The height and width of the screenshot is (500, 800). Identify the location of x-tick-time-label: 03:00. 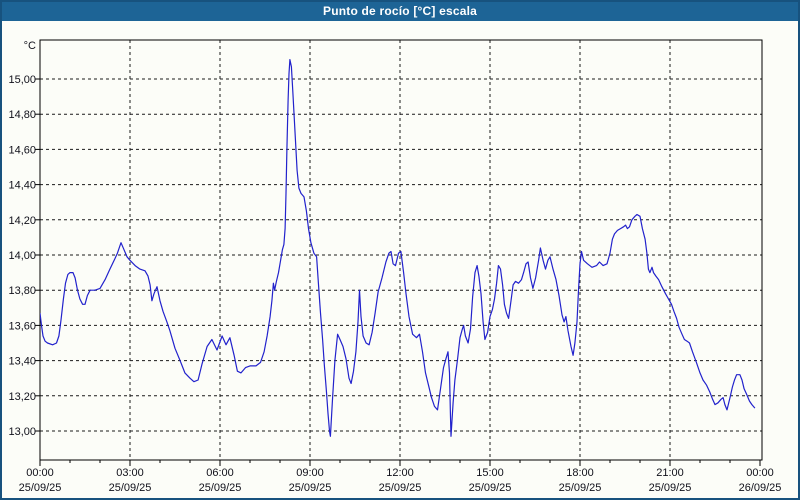
(130, 473).